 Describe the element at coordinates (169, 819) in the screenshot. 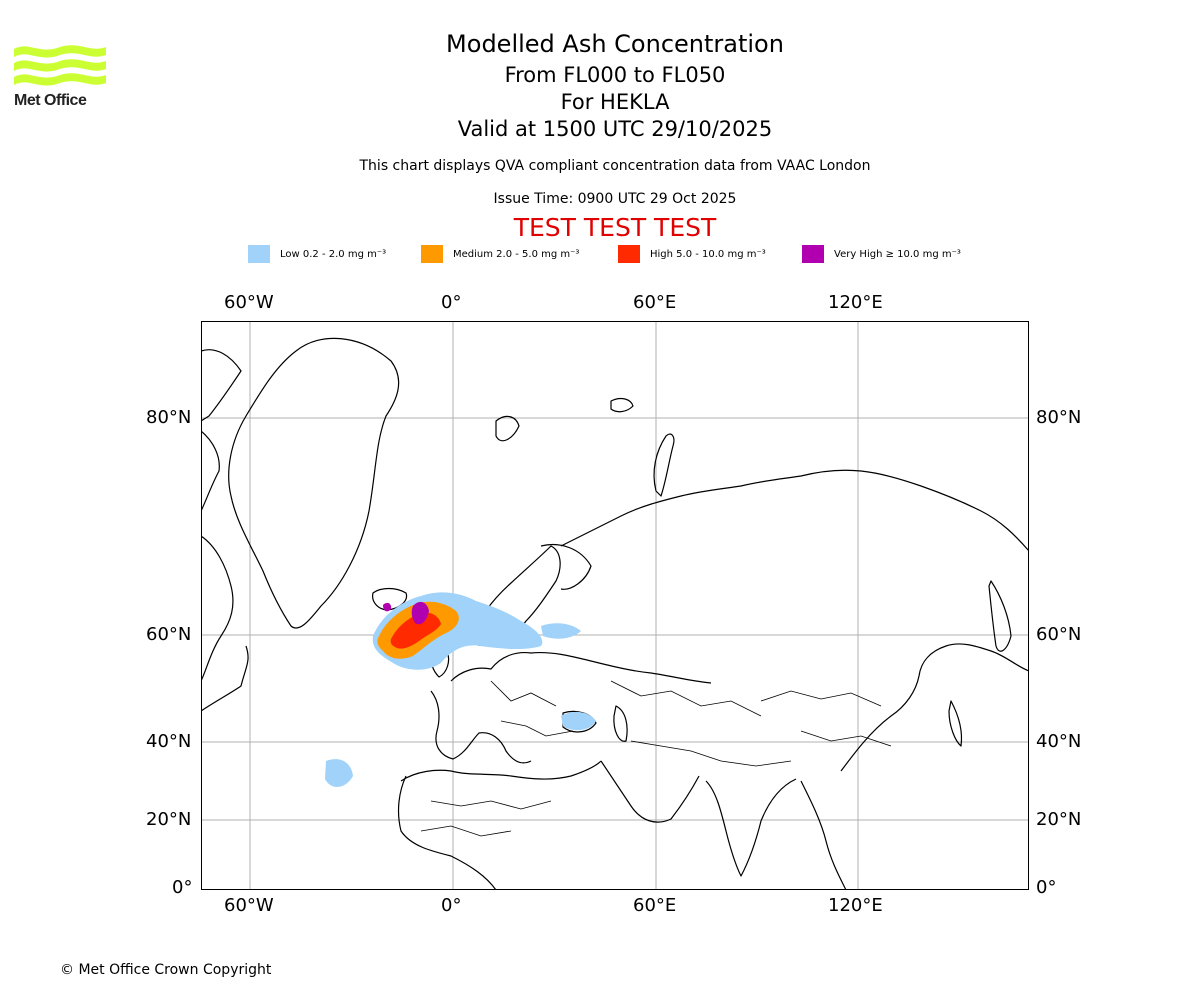

I see `lat-tick-left-20n: 20°N` at that location.